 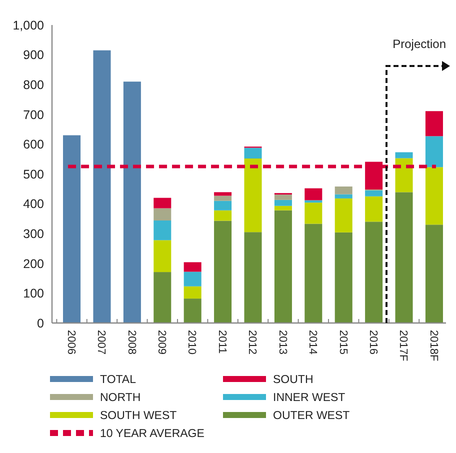 What do you see at coordinates (33, 115) in the screenshot?
I see `y-tick-label: 700` at bounding box center [33, 115].